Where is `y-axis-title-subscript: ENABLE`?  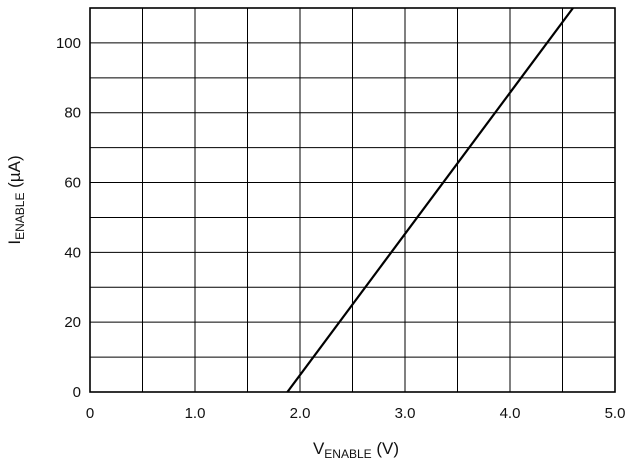
y-axis-title-subscript: ENABLE is located at coordinates (20, 216).